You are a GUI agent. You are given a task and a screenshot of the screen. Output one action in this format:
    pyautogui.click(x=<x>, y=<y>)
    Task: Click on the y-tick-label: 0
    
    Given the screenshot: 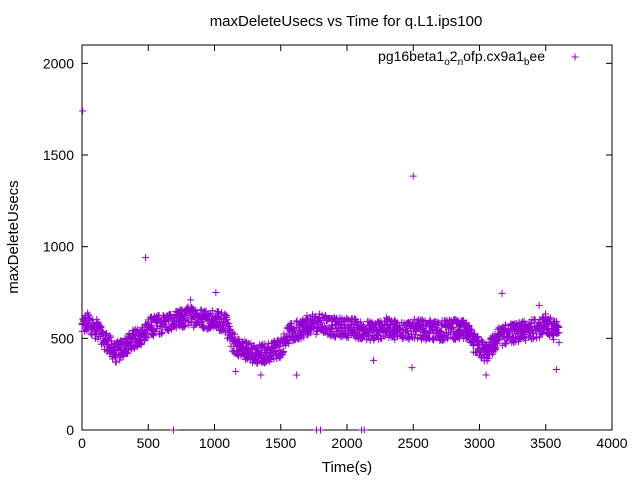 What is the action you would take?
    pyautogui.click(x=70, y=430)
    